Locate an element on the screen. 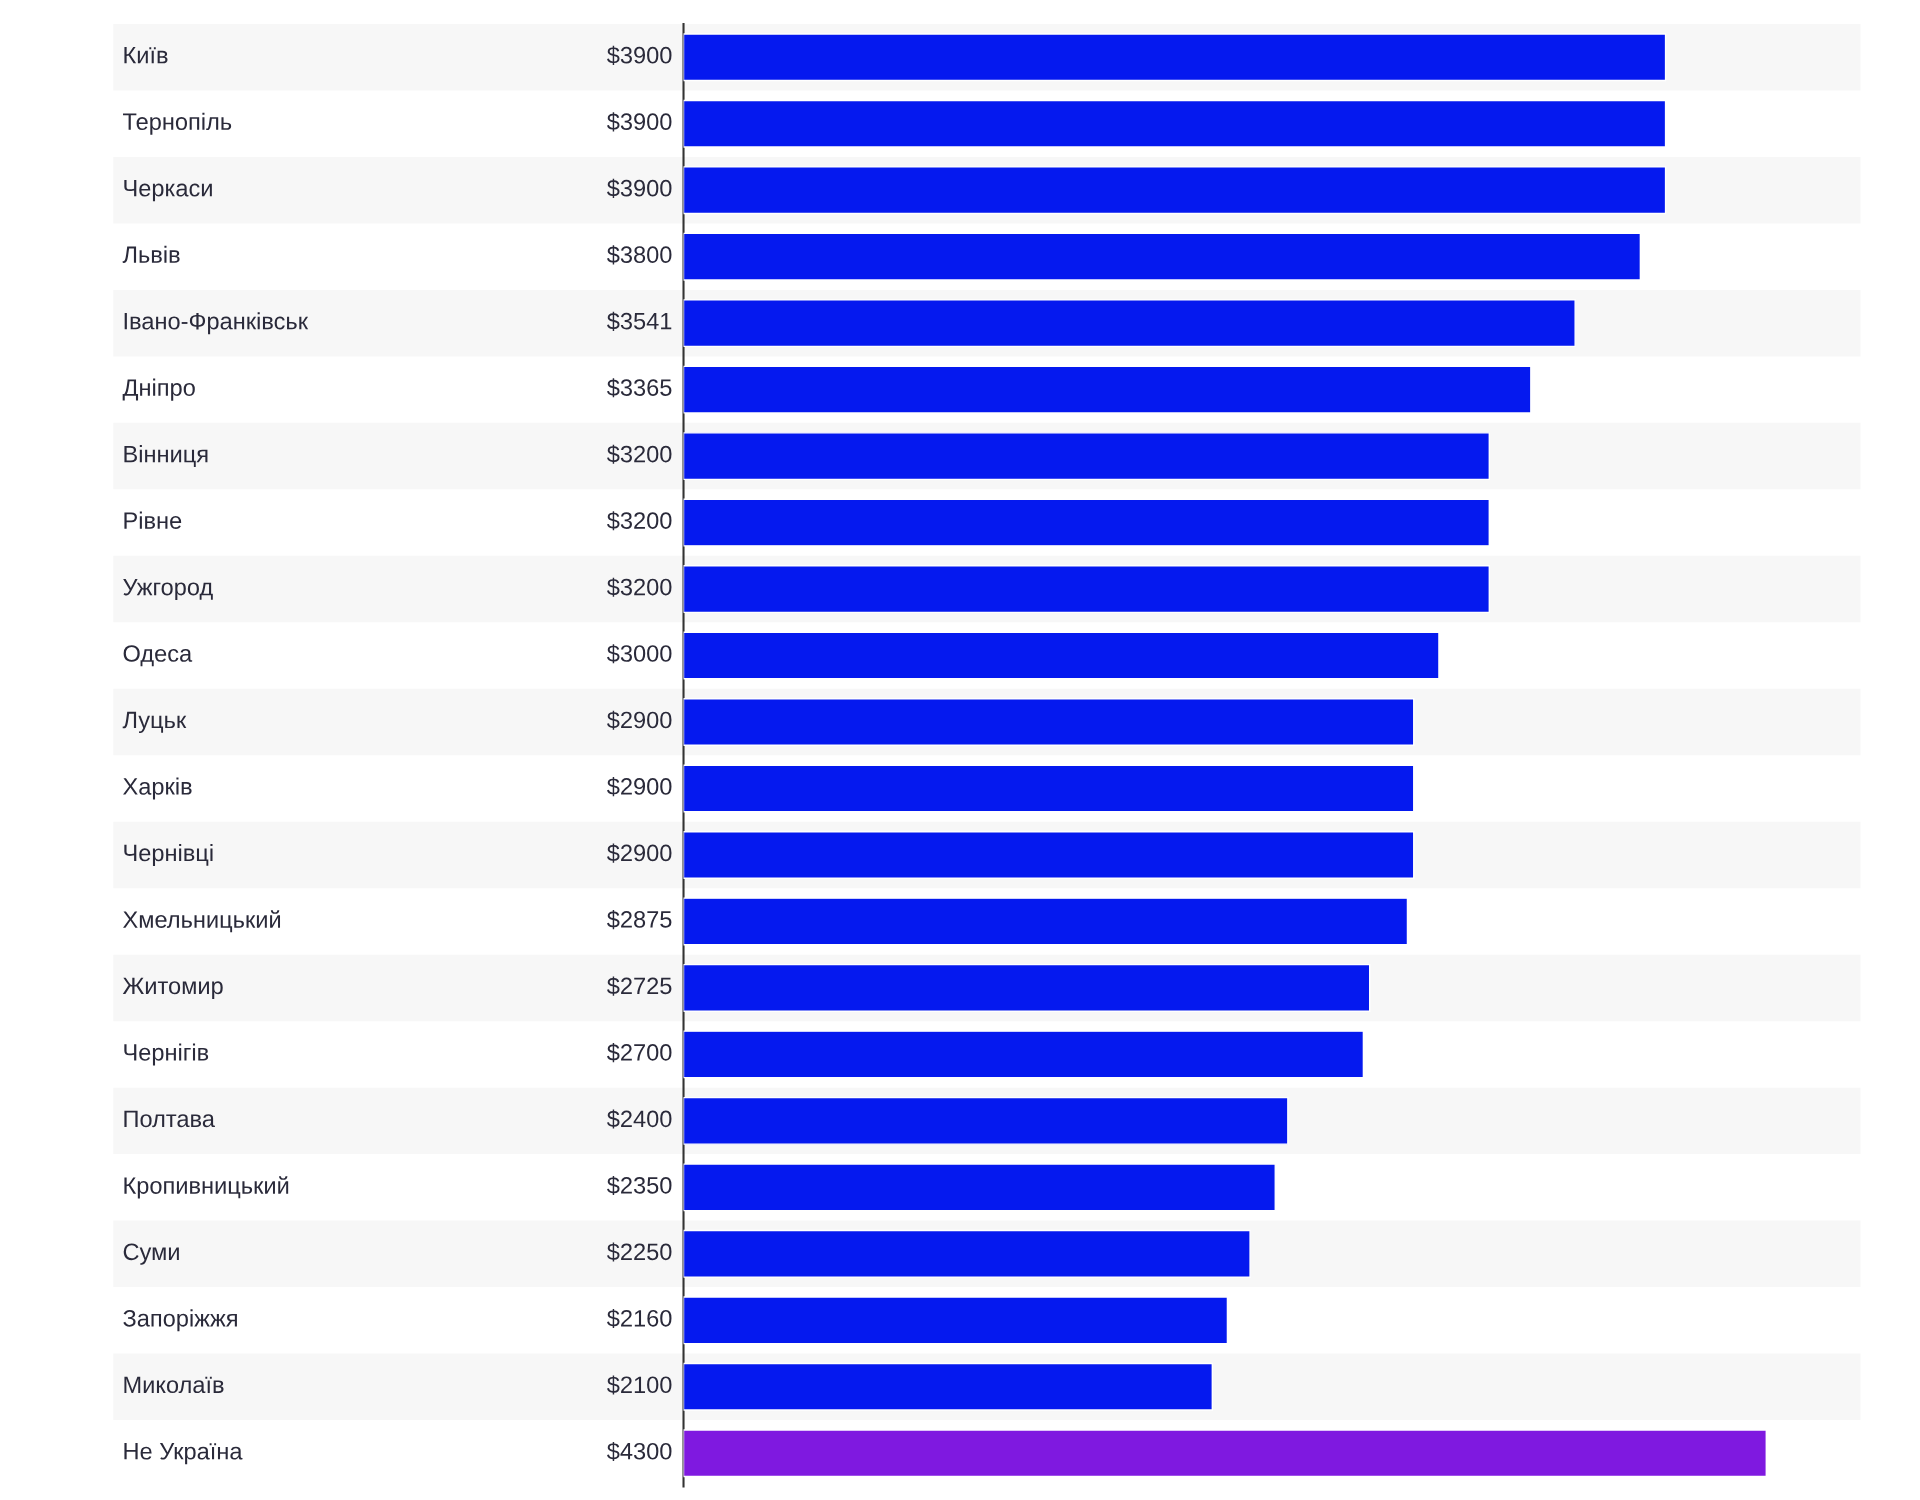 The height and width of the screenshot is (1500, 1920). data-label: $2875 is located at coordinates (639, 920).